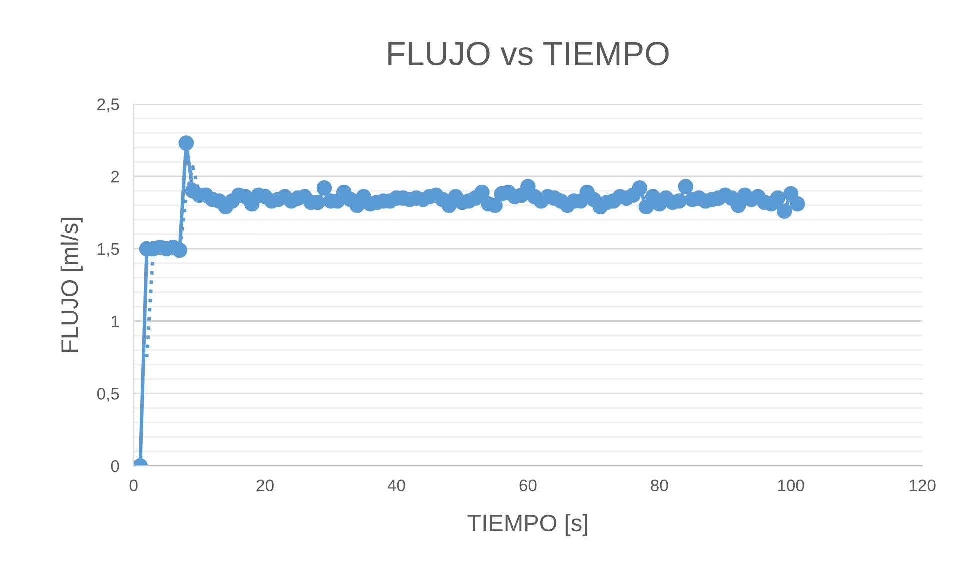 Image resolution: width=956 pixels, height=579 pixels. What do you see at coordinates (528, 54) in the screenshot?
I see `chart-title: FLUJO vs TIEMPO` at bounding box center [528, 54].